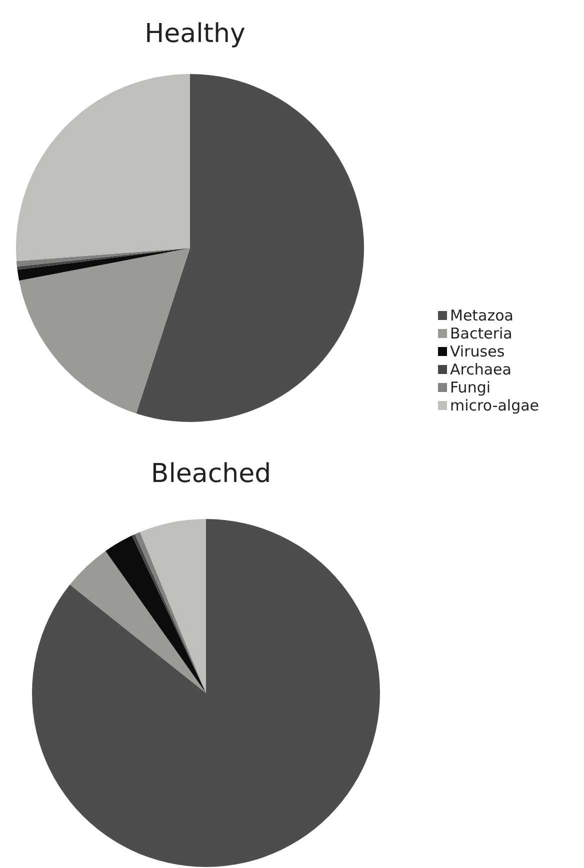 The image size is (584, 868). I want to click on legend-label: Archaea, so click(481, 369).